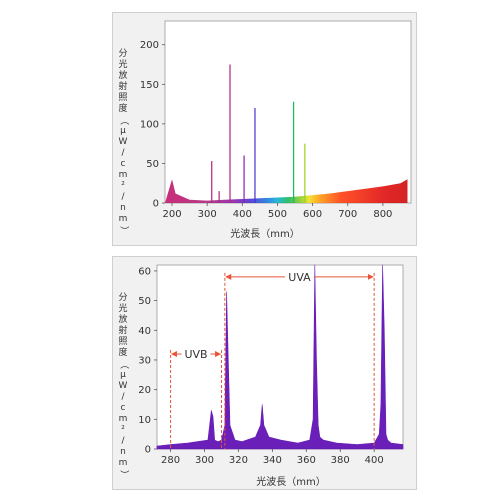  Describe the element at coordinates (144, 331) in the screenshot. I see `bottom-y-tick-label-4: 40` at that location.